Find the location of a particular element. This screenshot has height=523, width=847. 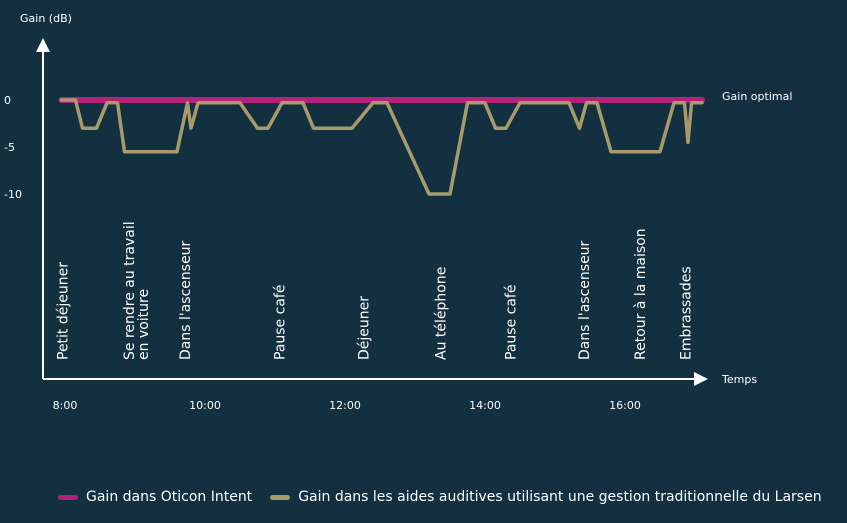

annotation-label-4: Déjeuner is located at coordinates (365, 328).